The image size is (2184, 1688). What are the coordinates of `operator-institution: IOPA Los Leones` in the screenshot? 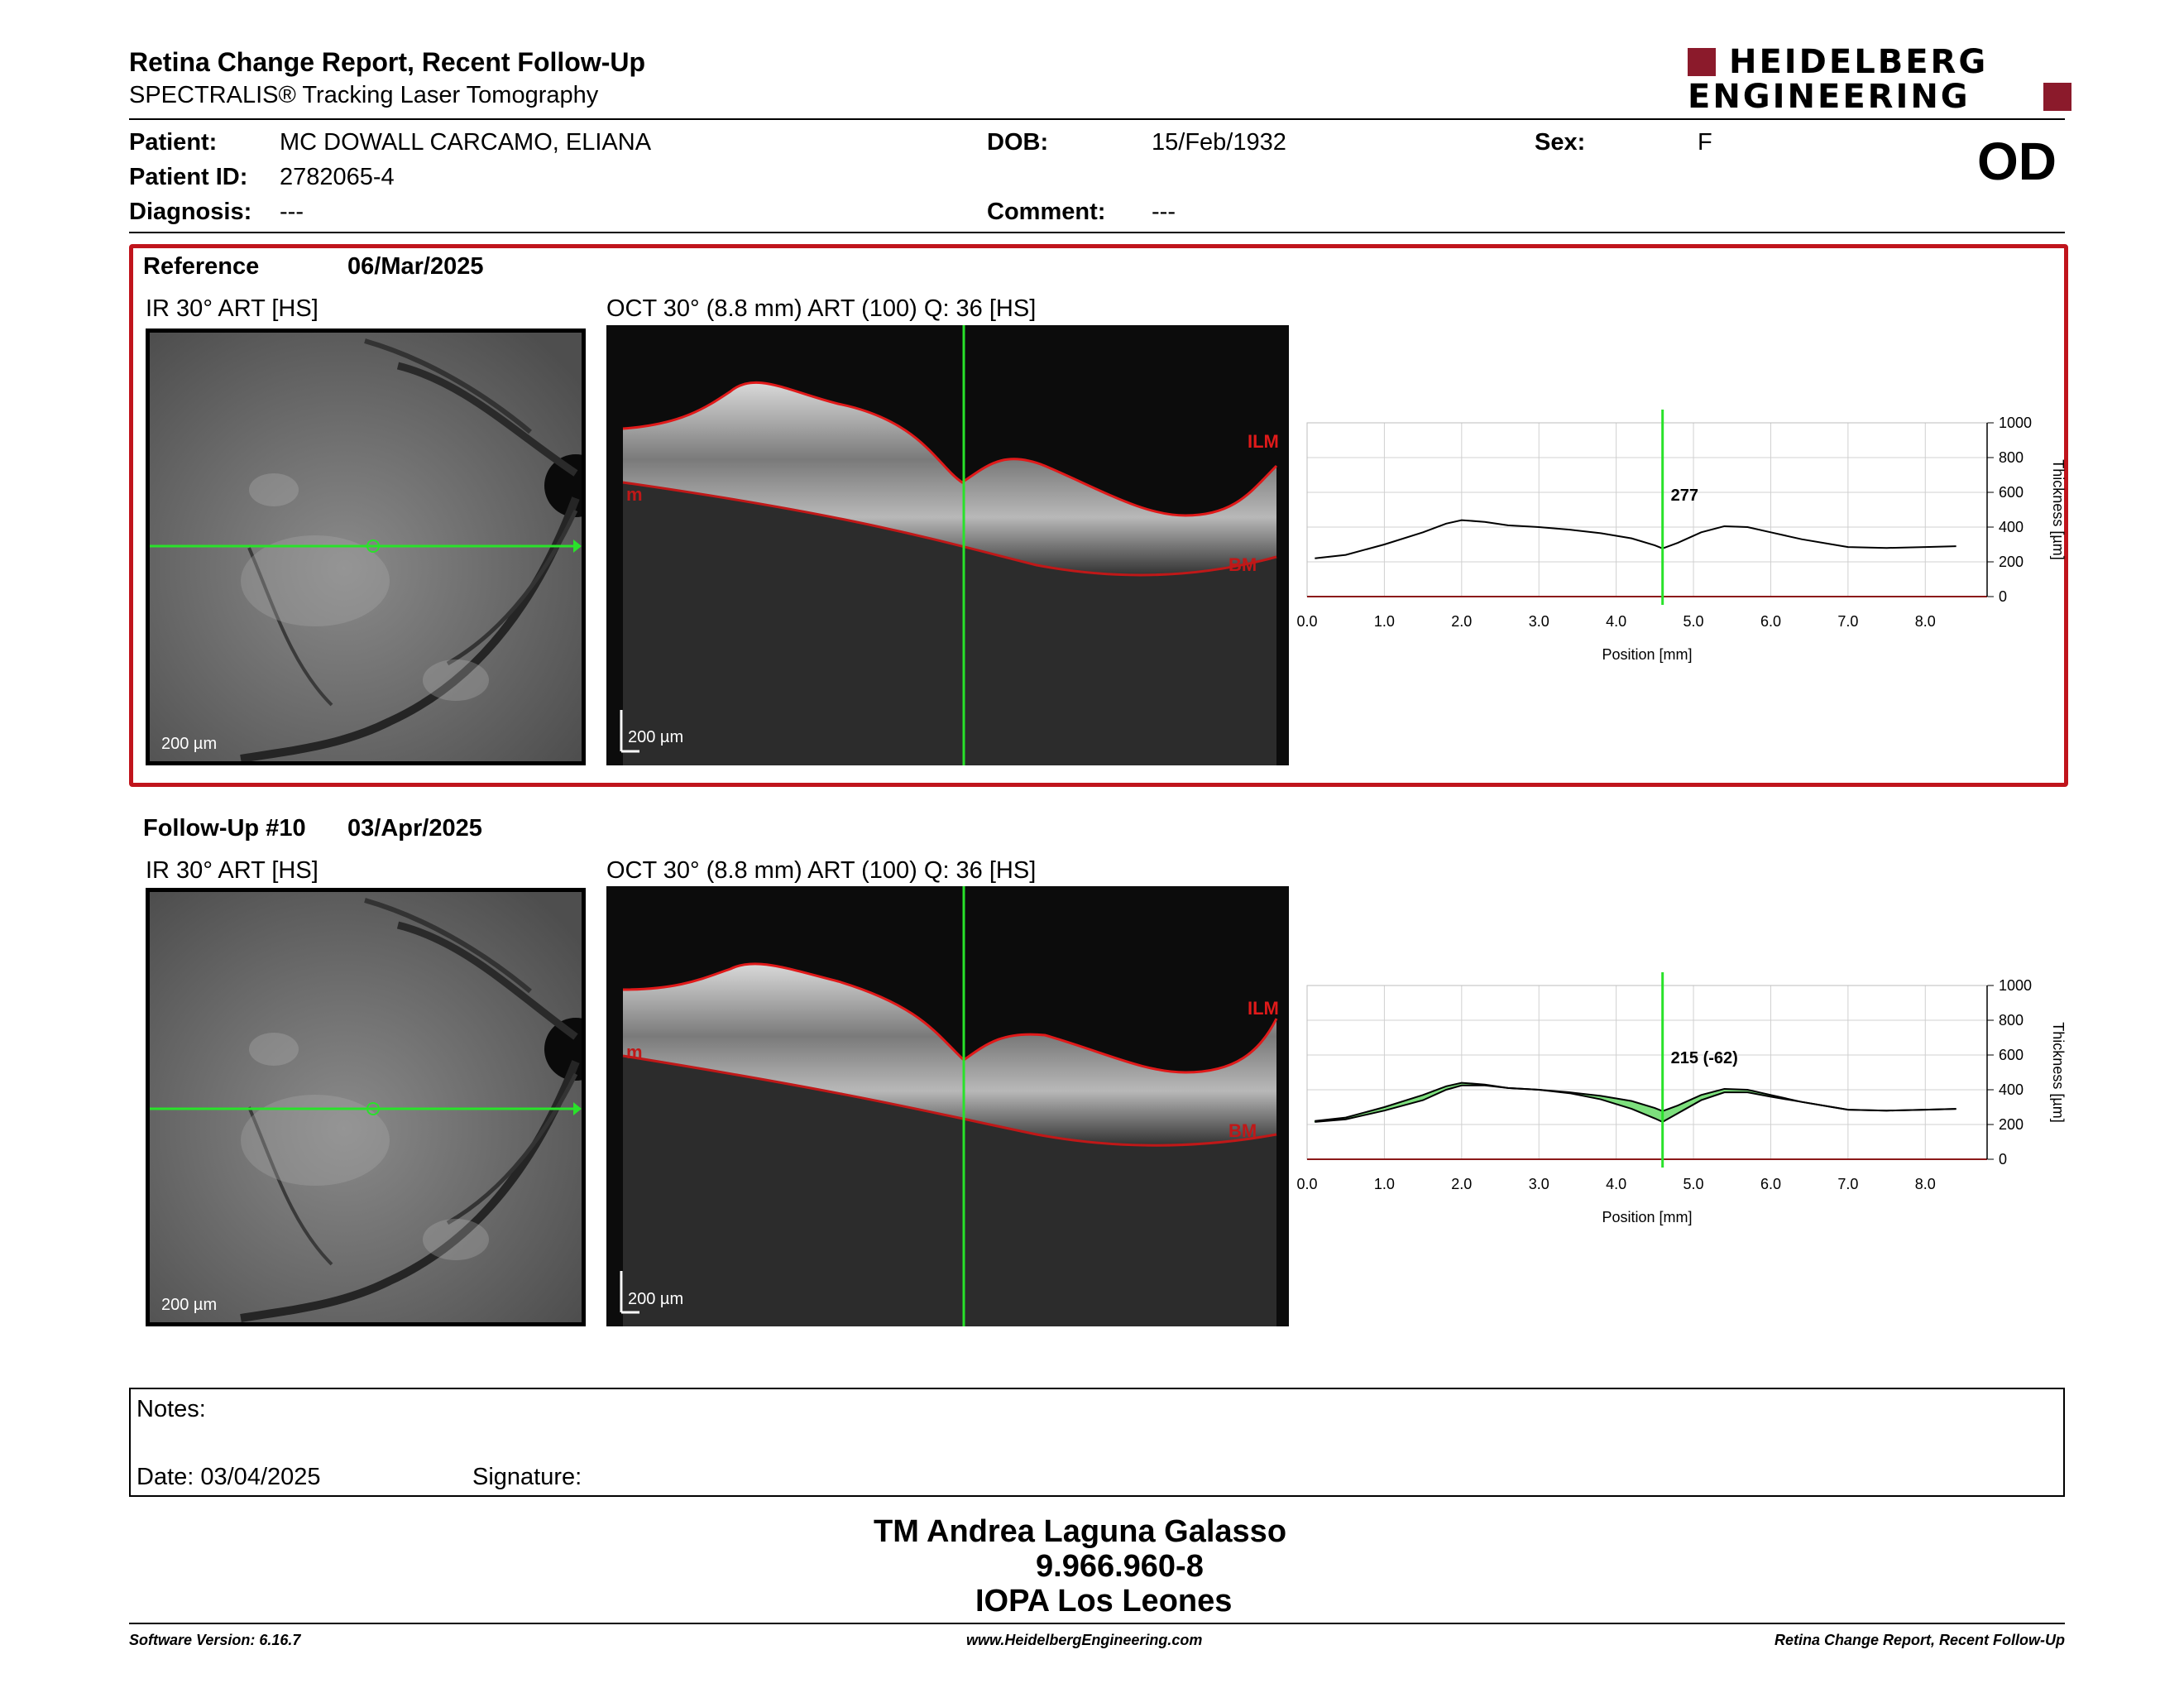 It's located at (1104, 1601).